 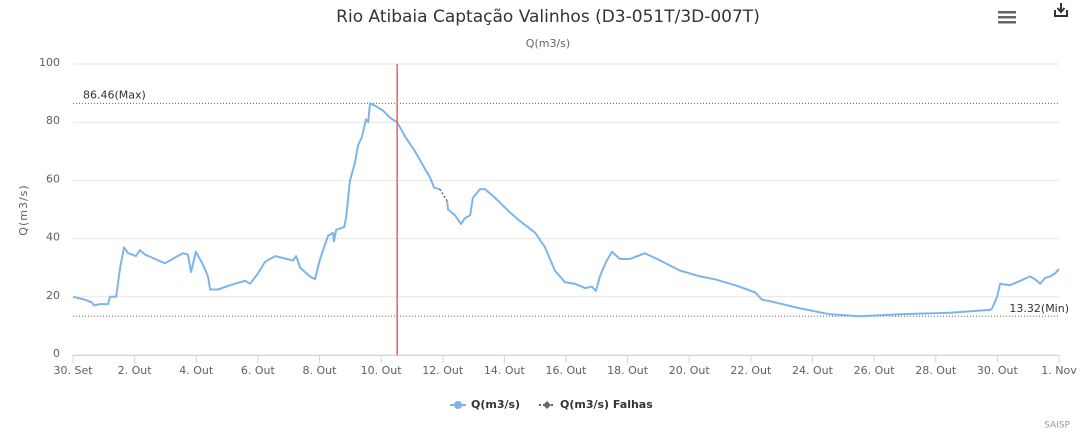 I want to click on y-tick-label: 60, so click(x=53, y=178).